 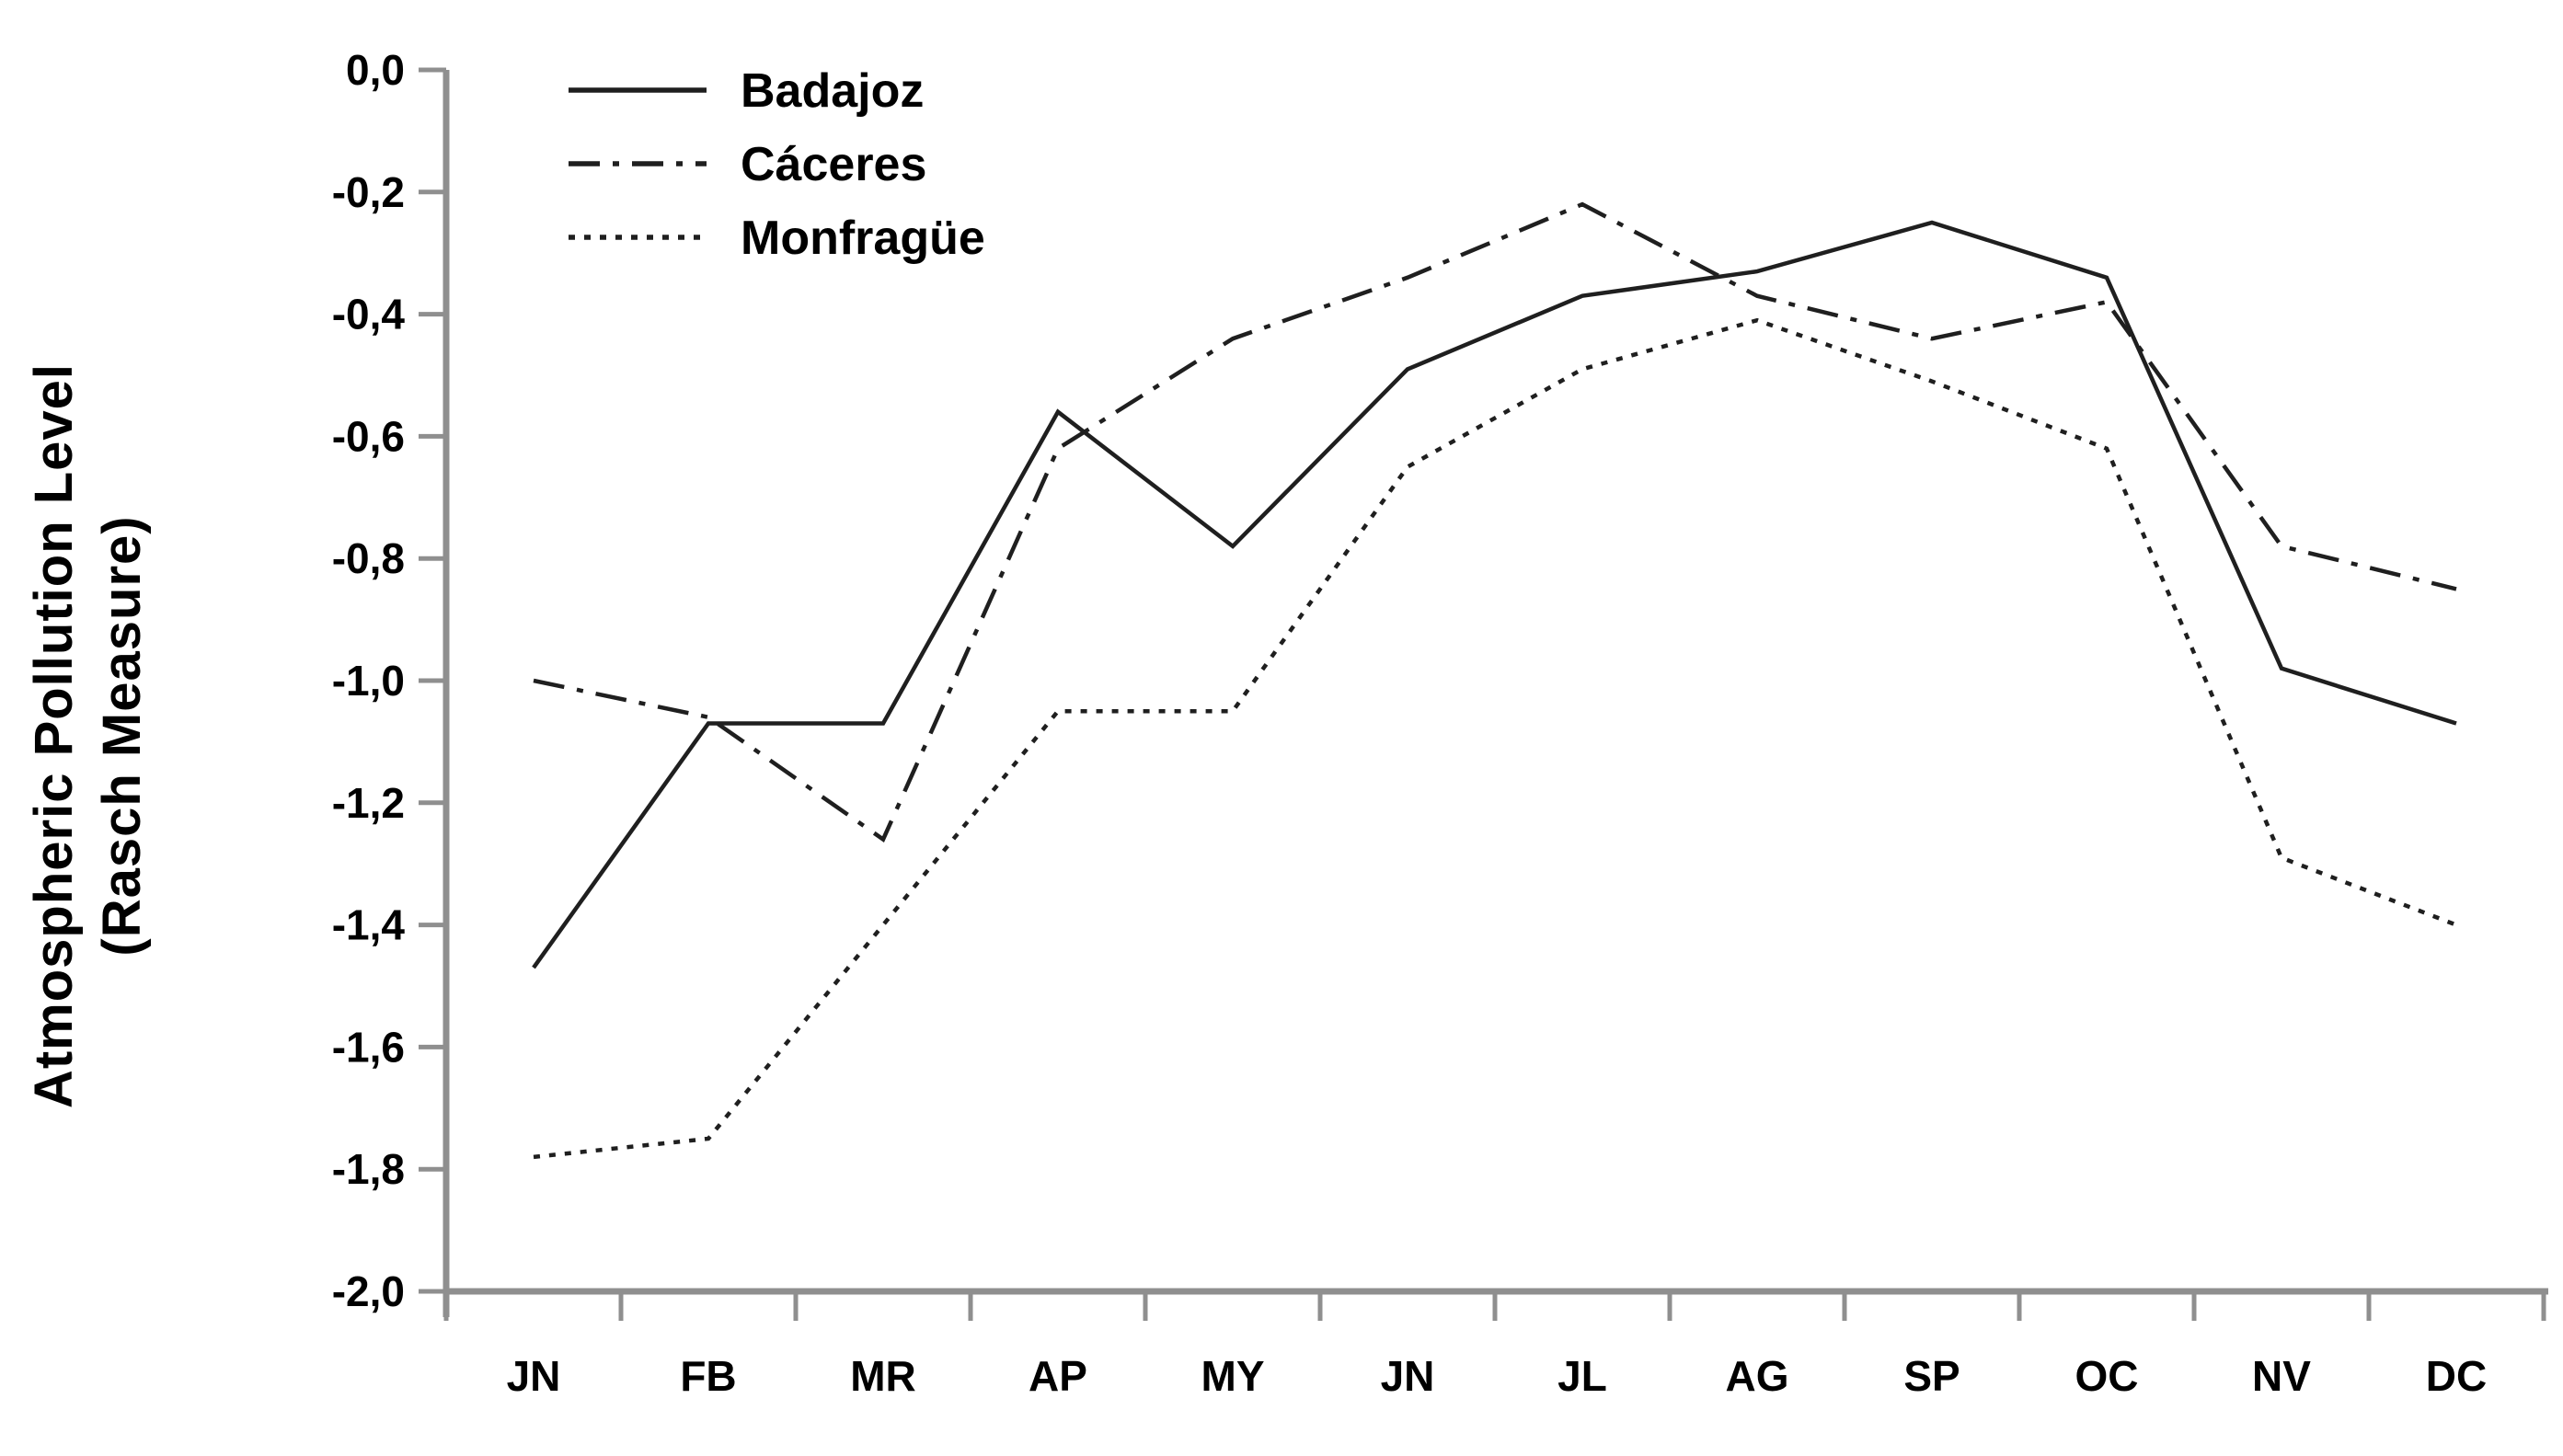 I want to click on y-tick-label: -1,6, so click(x=368, y=1047).